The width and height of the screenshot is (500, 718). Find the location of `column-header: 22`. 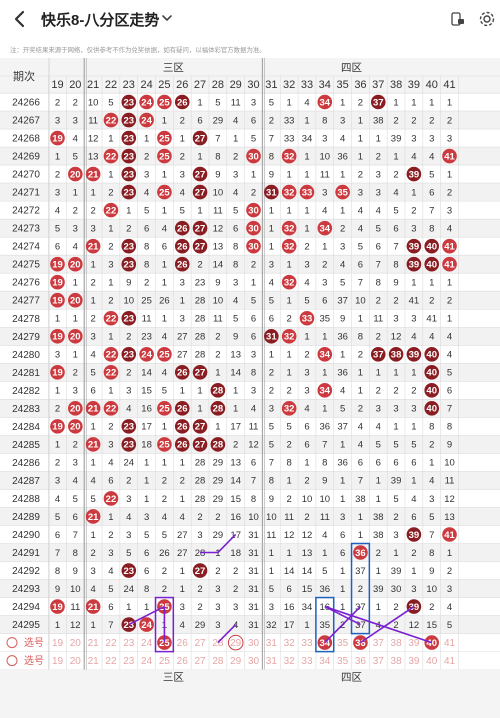

column-header: 22 is located at coordinates (111, 85).